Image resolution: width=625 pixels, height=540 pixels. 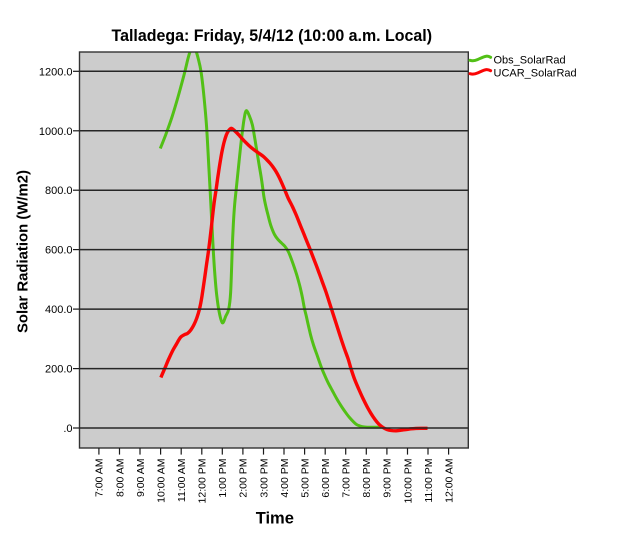 I want to click on svg-text: 9:00 AM, so click(x=141, y=478).